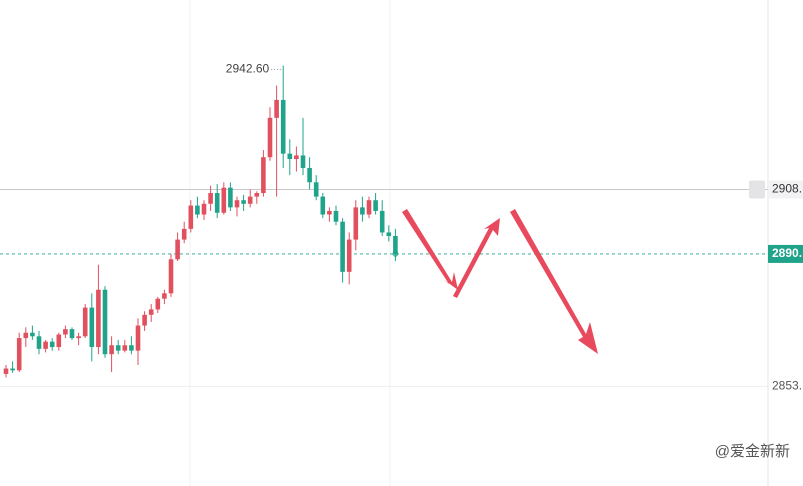  I want to click on price-label: 2890., so click(787, 253).